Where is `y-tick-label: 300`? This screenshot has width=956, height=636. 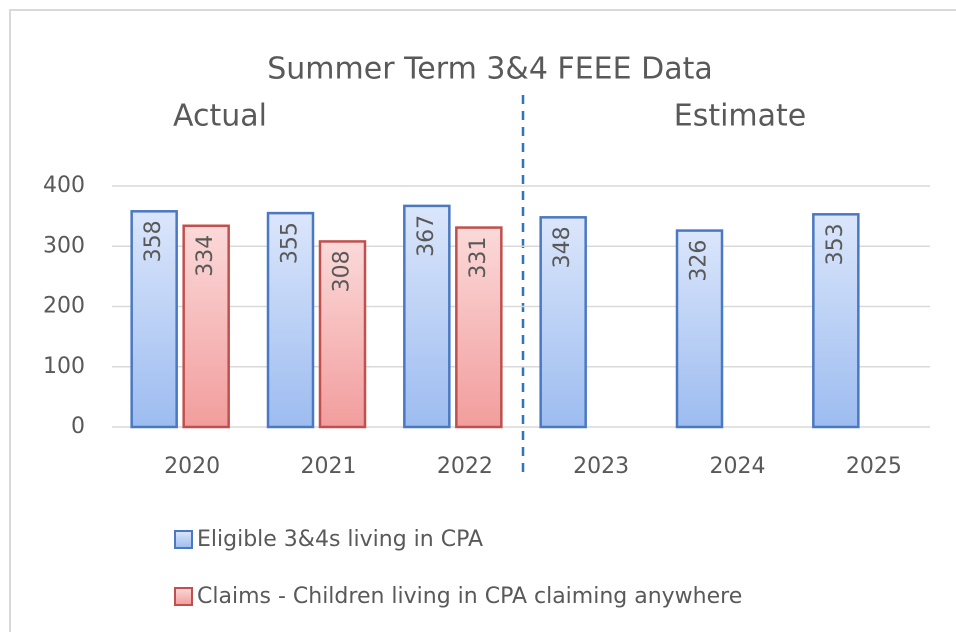 y-tick-label: 300 is located at coordinates (64, 245).